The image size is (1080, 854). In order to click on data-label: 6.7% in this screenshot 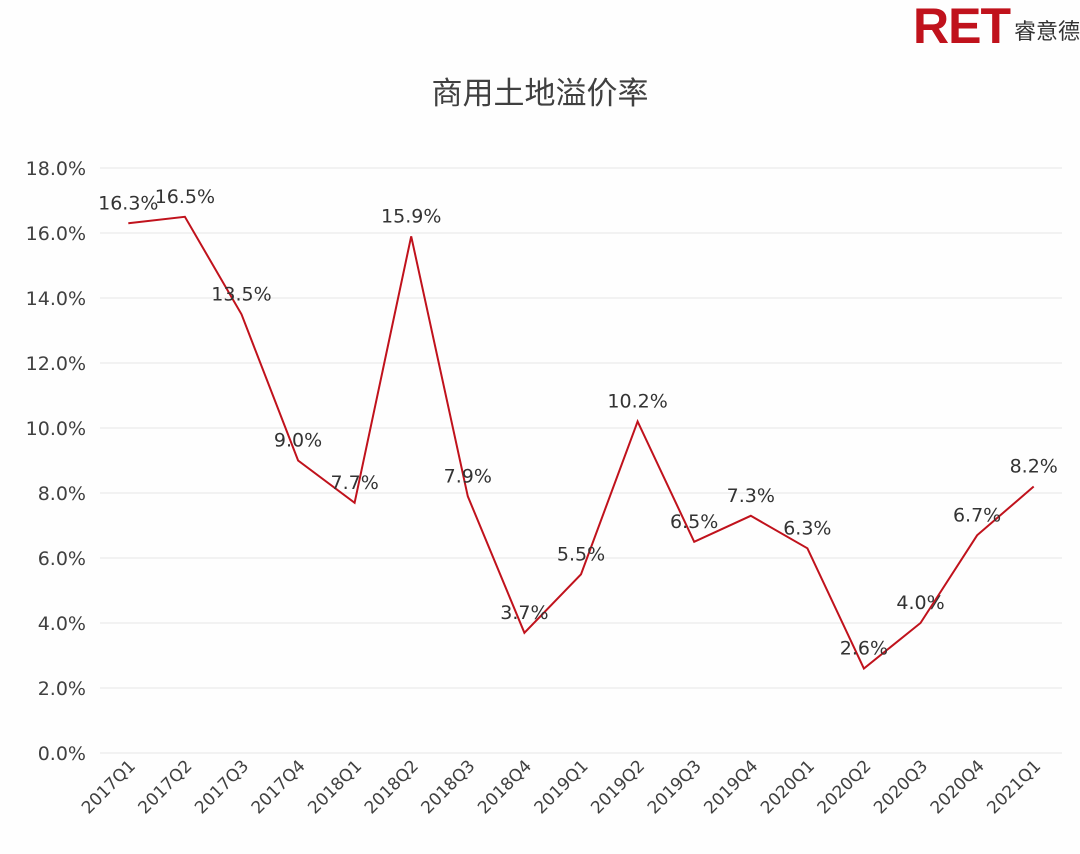, I will do `click(977, 515)`.